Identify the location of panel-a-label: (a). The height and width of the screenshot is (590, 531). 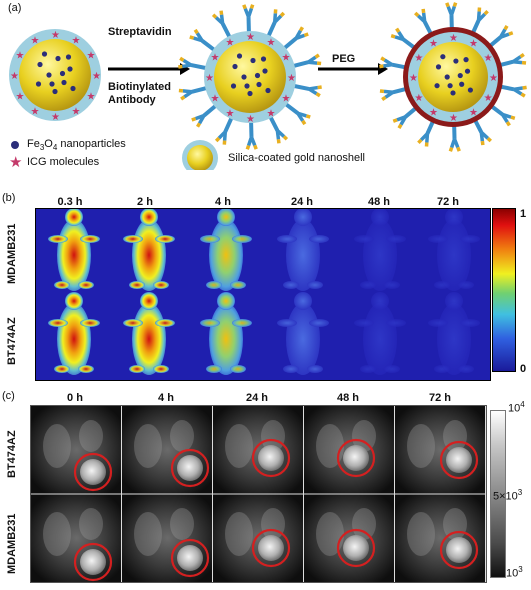
(15, 8).